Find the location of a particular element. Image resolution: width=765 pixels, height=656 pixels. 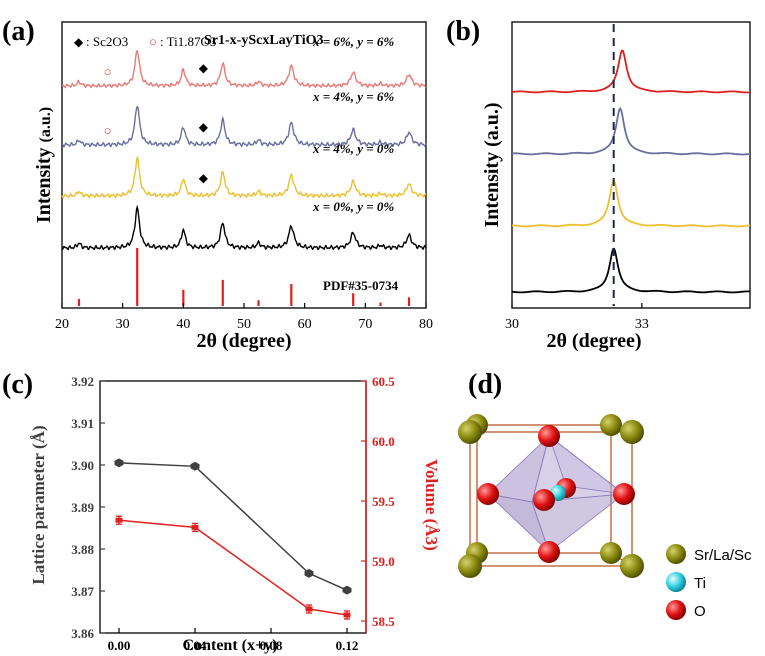

x-axis-ticks: 20 30 40 50 60 70 80 is located at coordinates (244, 317).